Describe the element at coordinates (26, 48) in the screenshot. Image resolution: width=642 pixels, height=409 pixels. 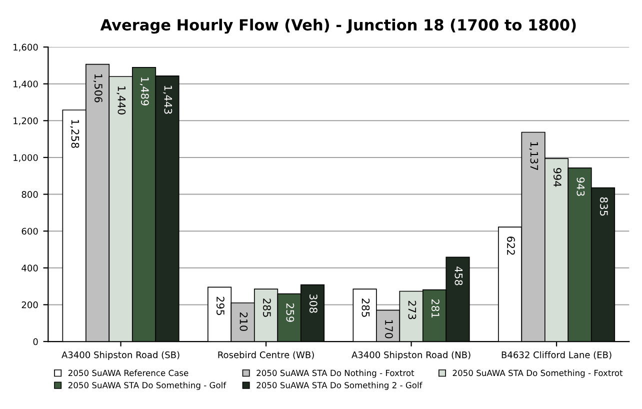
I see `y-tick-label: 1,600` at that location.